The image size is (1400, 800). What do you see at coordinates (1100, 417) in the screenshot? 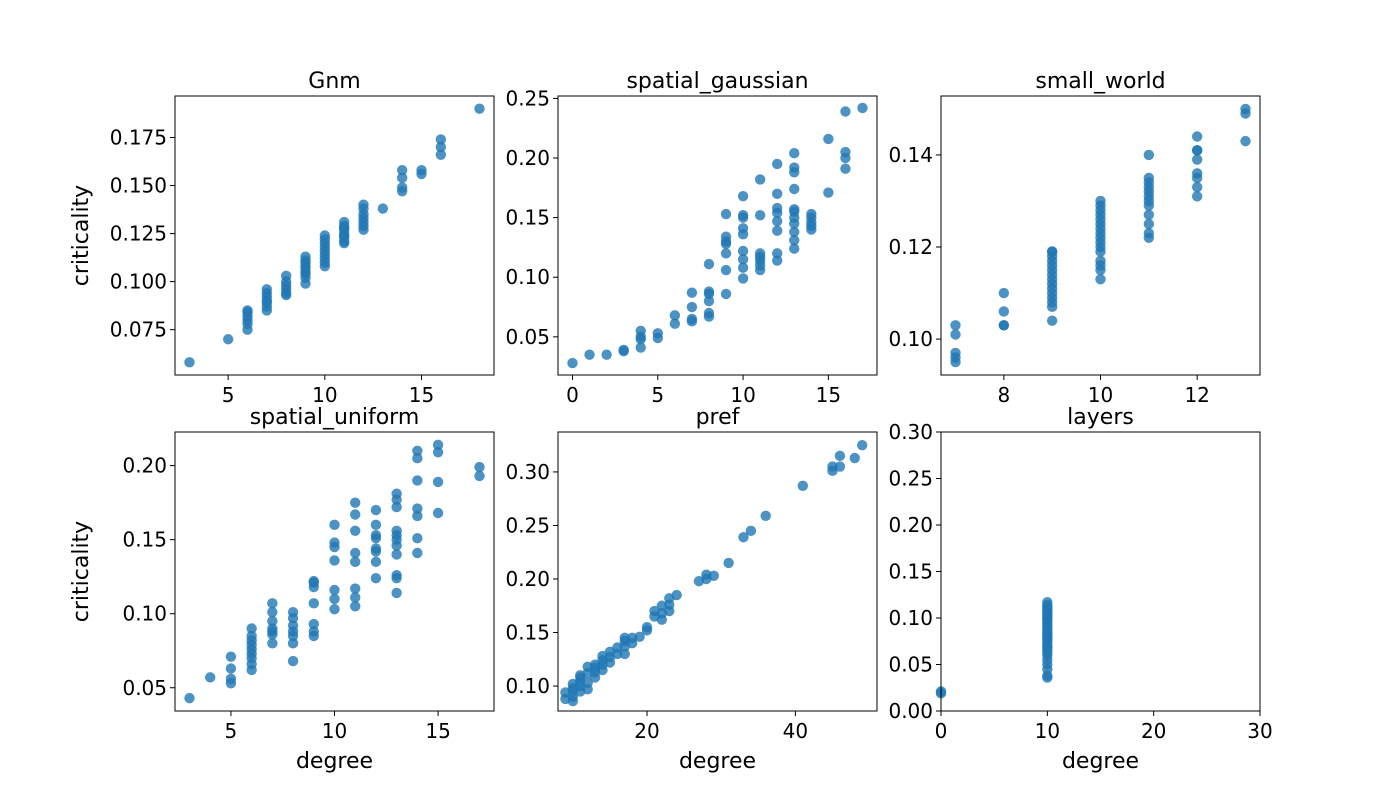
I see `subplot-title: layers` at bounding box center [1100, 417].